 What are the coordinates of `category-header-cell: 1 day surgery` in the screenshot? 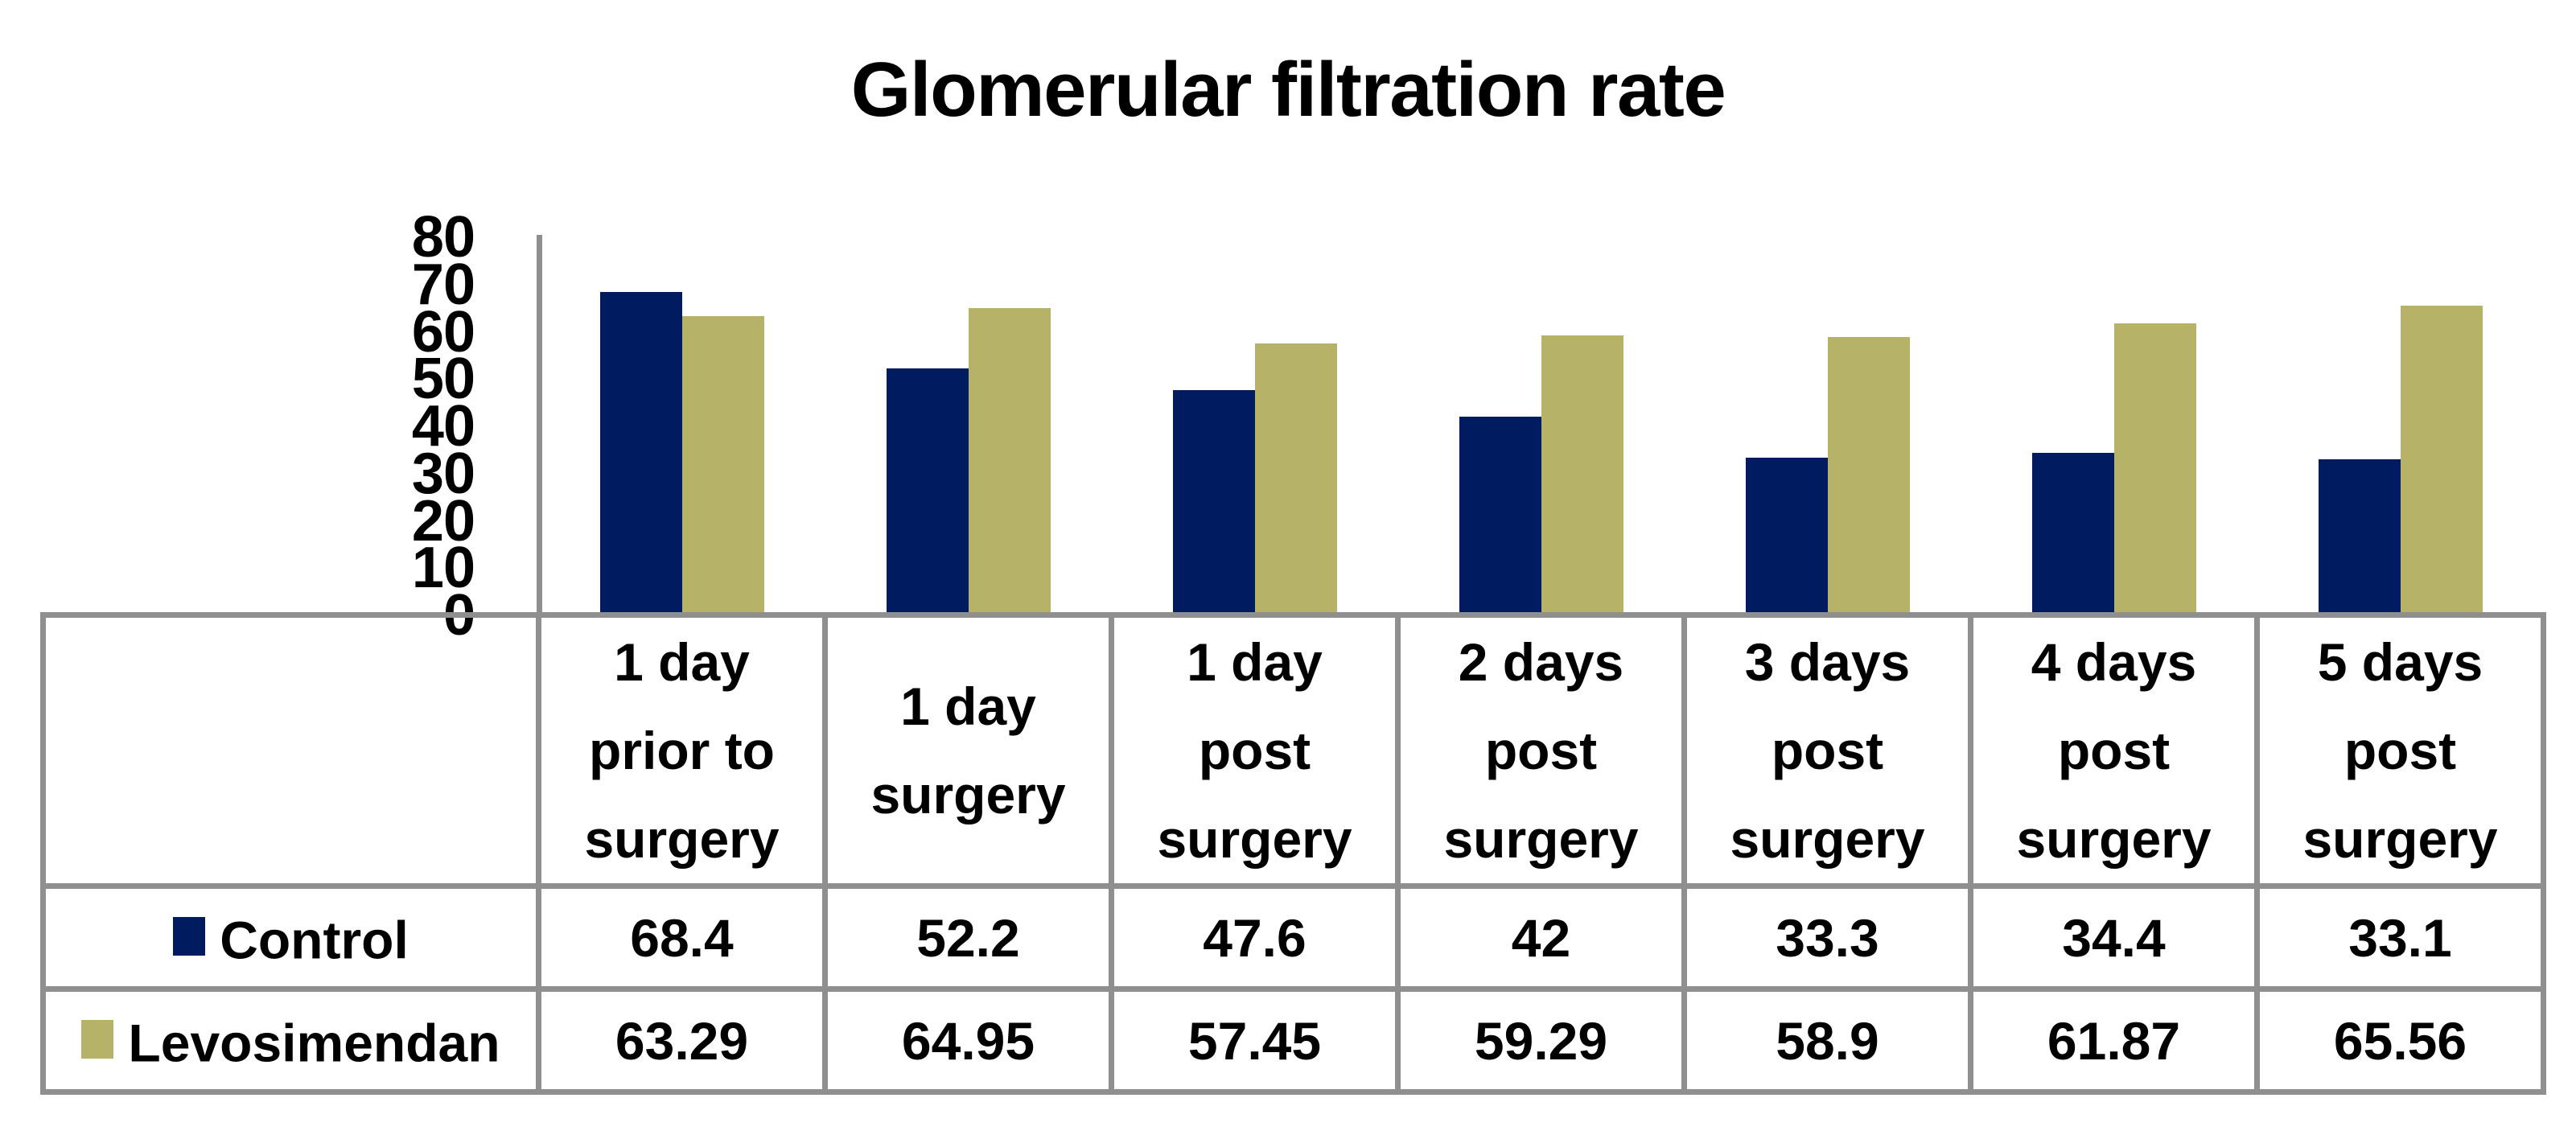 It's located at (968, 750).